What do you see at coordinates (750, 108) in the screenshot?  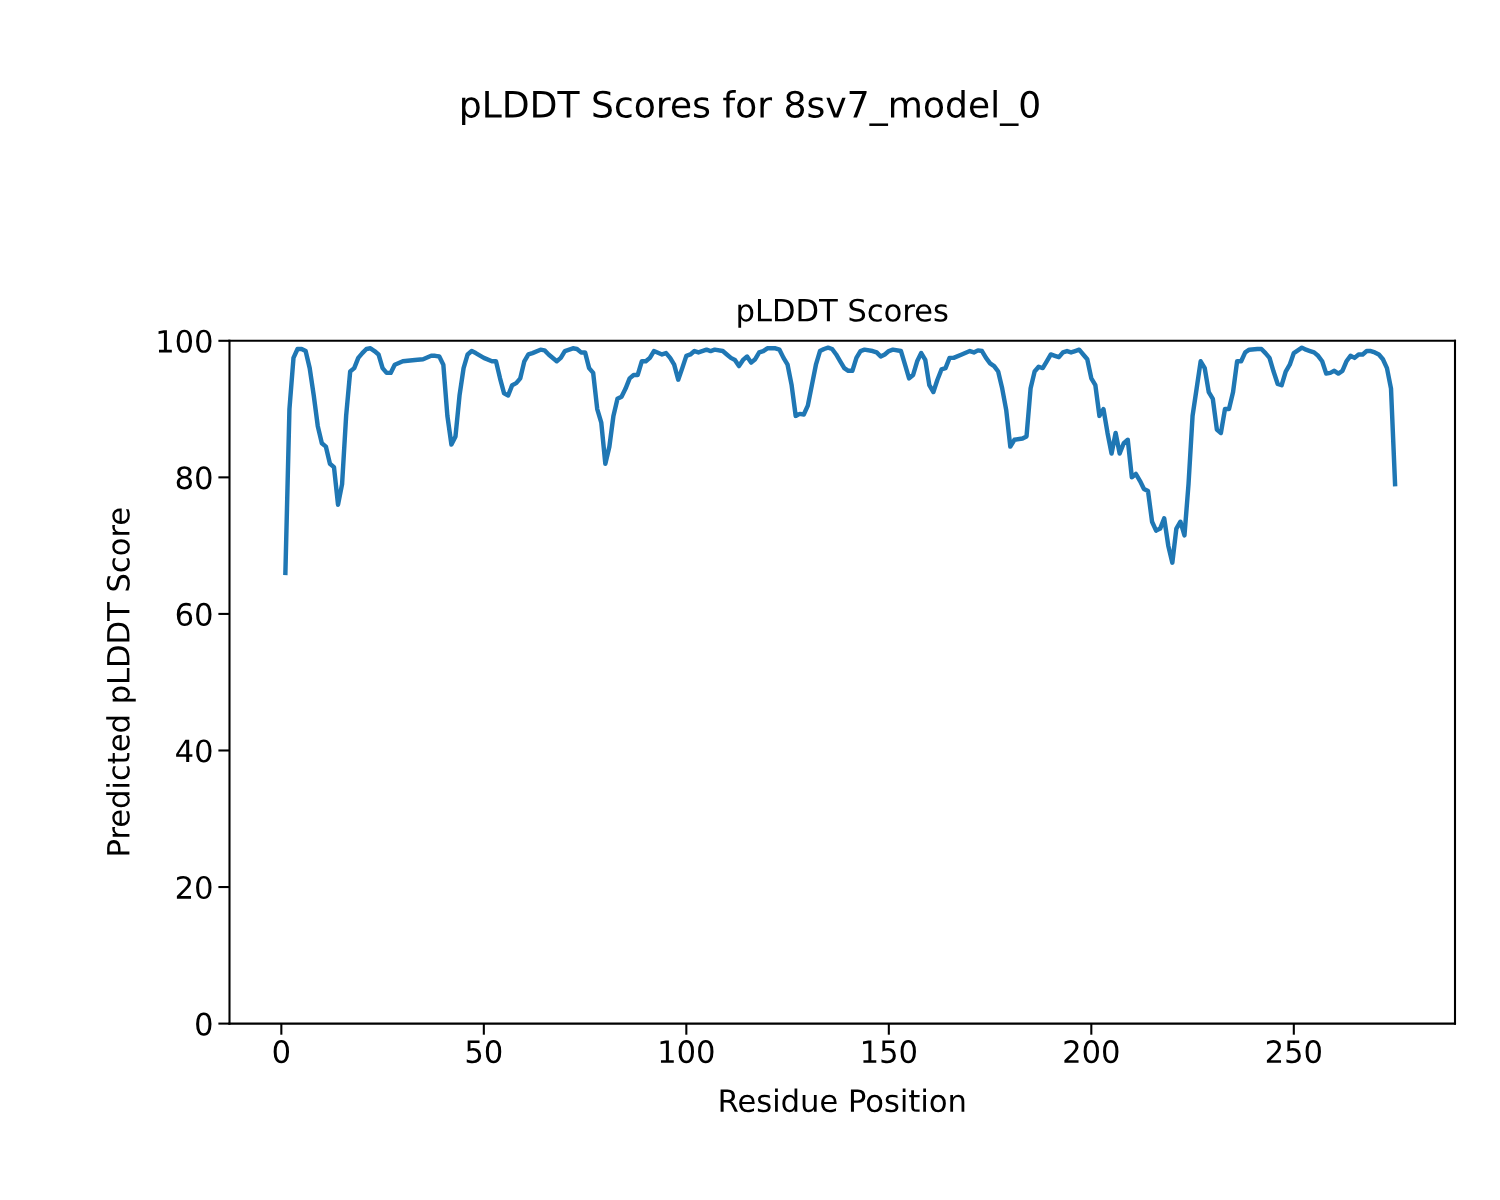 I see `chart-title: pLDDT Scores for 8sv7_model_0` at bounding box center [750, 108].